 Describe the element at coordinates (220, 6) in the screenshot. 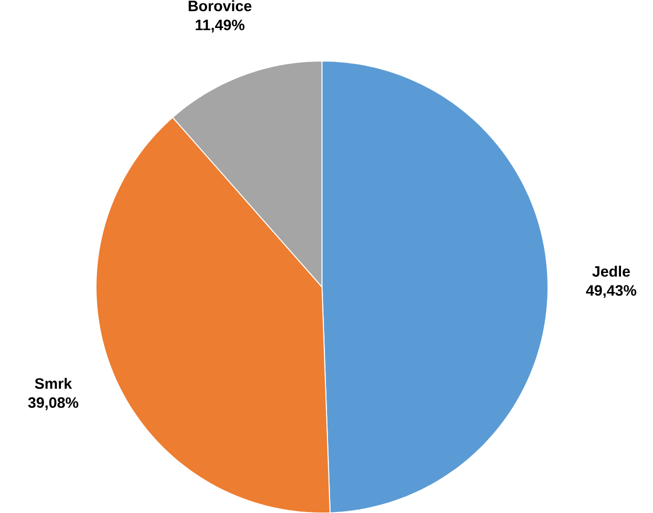

I see `slice-label: Borovice` at that location.